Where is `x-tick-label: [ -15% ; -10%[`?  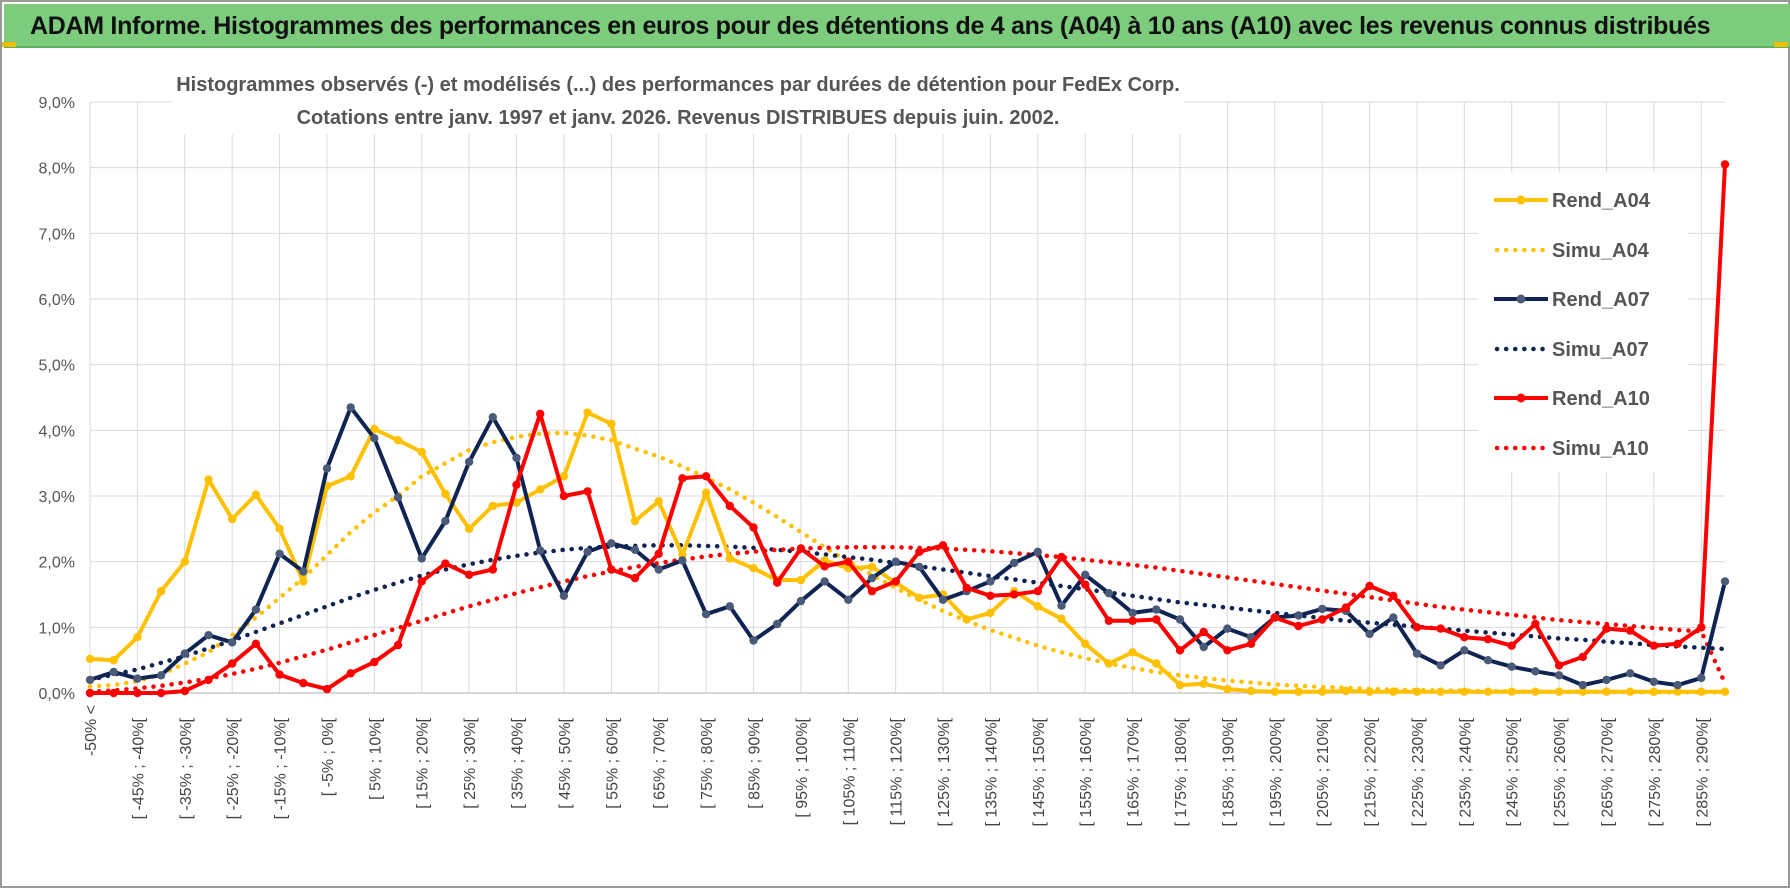 x-tick-label: [ -15% ; -10%[ is located at coordinates (281, 768).